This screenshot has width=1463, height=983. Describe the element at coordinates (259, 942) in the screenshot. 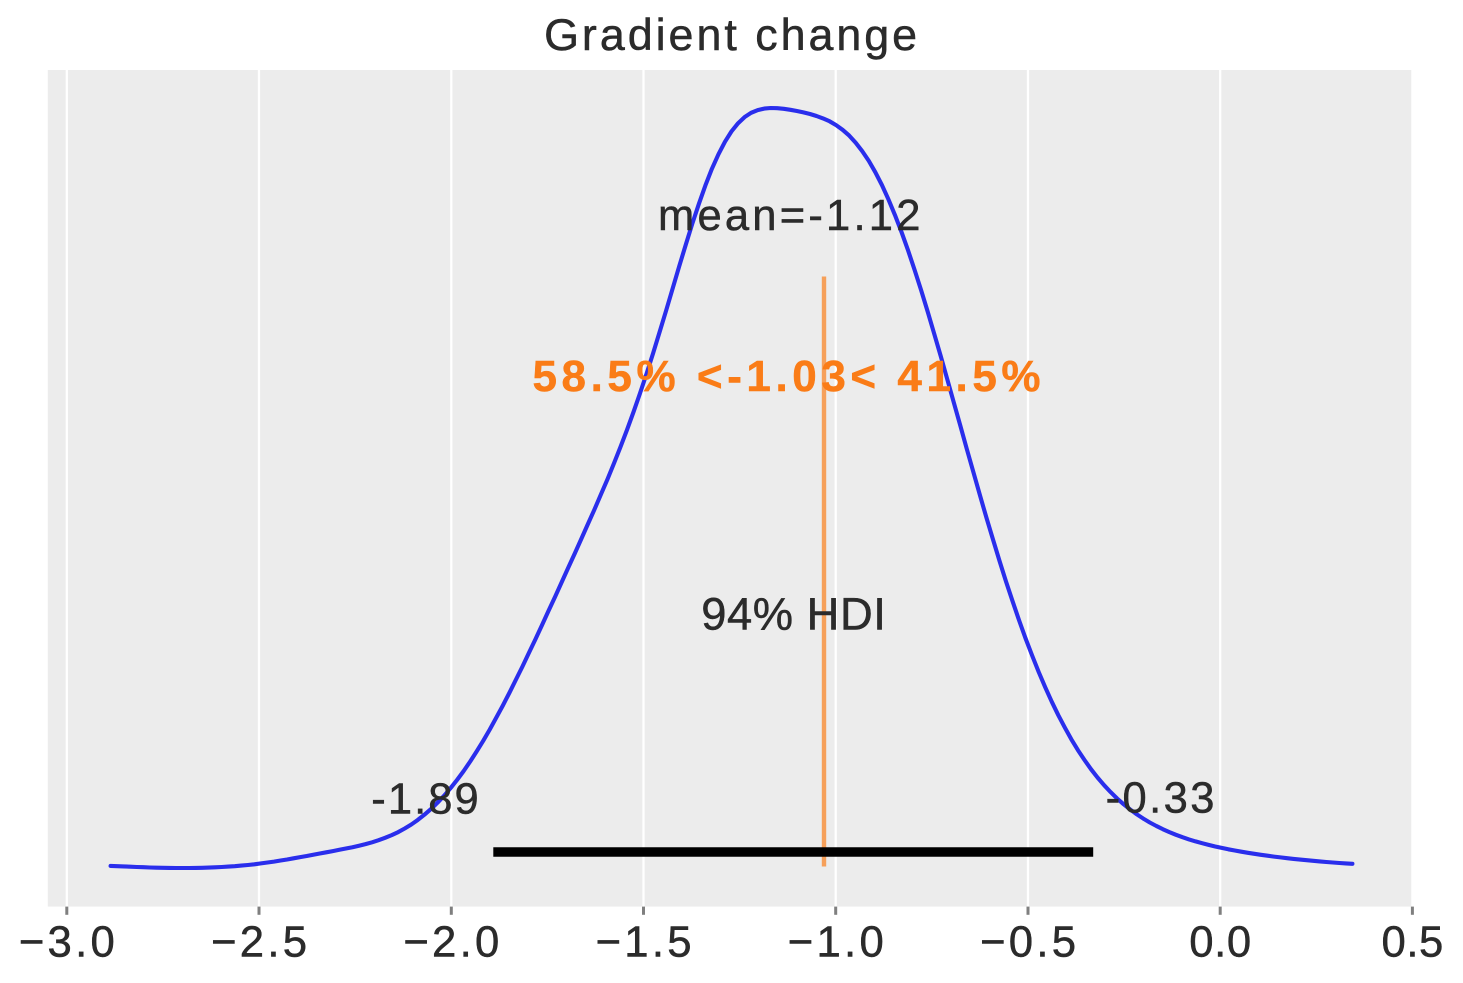

I see `svg-text: −2.5` at that location.